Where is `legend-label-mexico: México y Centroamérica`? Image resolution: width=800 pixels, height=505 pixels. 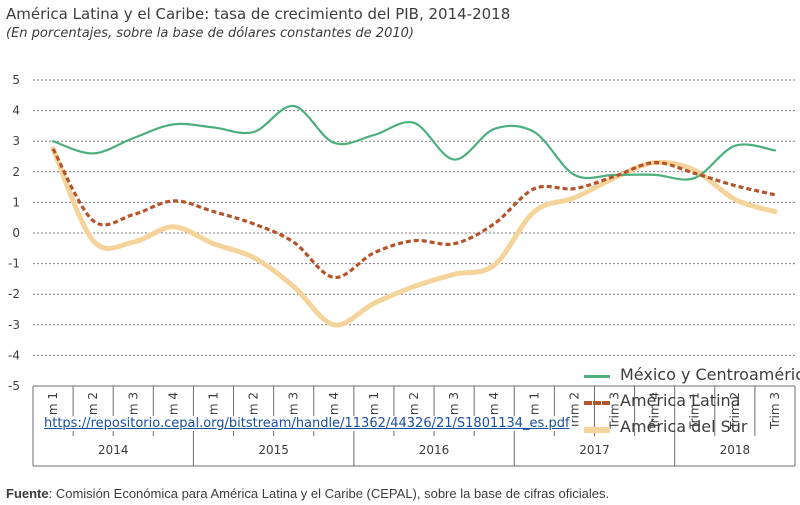 legend-label-mexico: México y Centroamérica is located at coordinates (710, 374).